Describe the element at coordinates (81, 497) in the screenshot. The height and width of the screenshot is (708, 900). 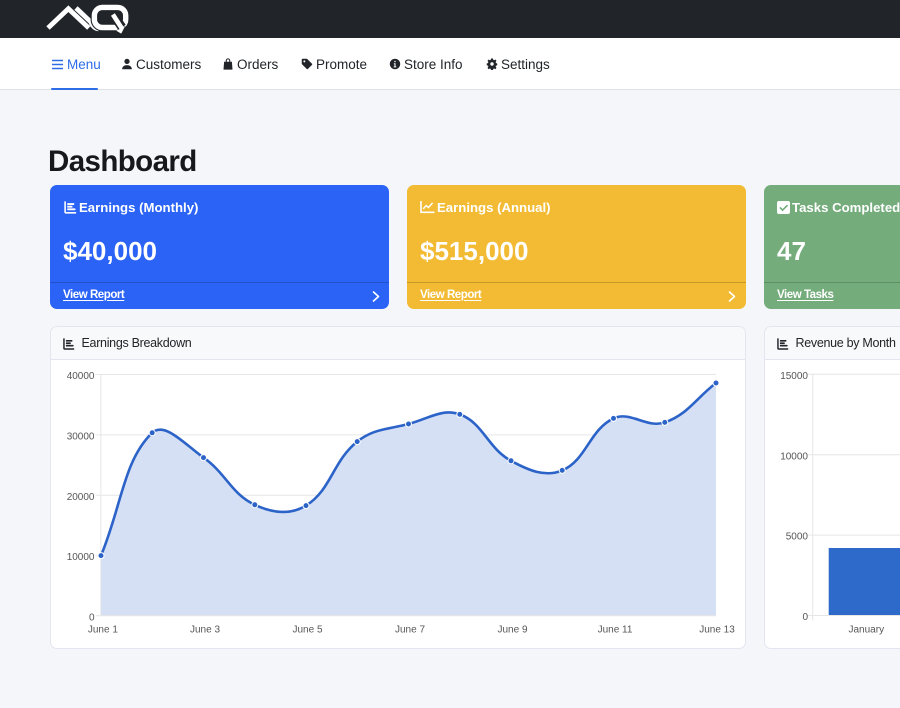
I see `svg-text: 20000` at that location.